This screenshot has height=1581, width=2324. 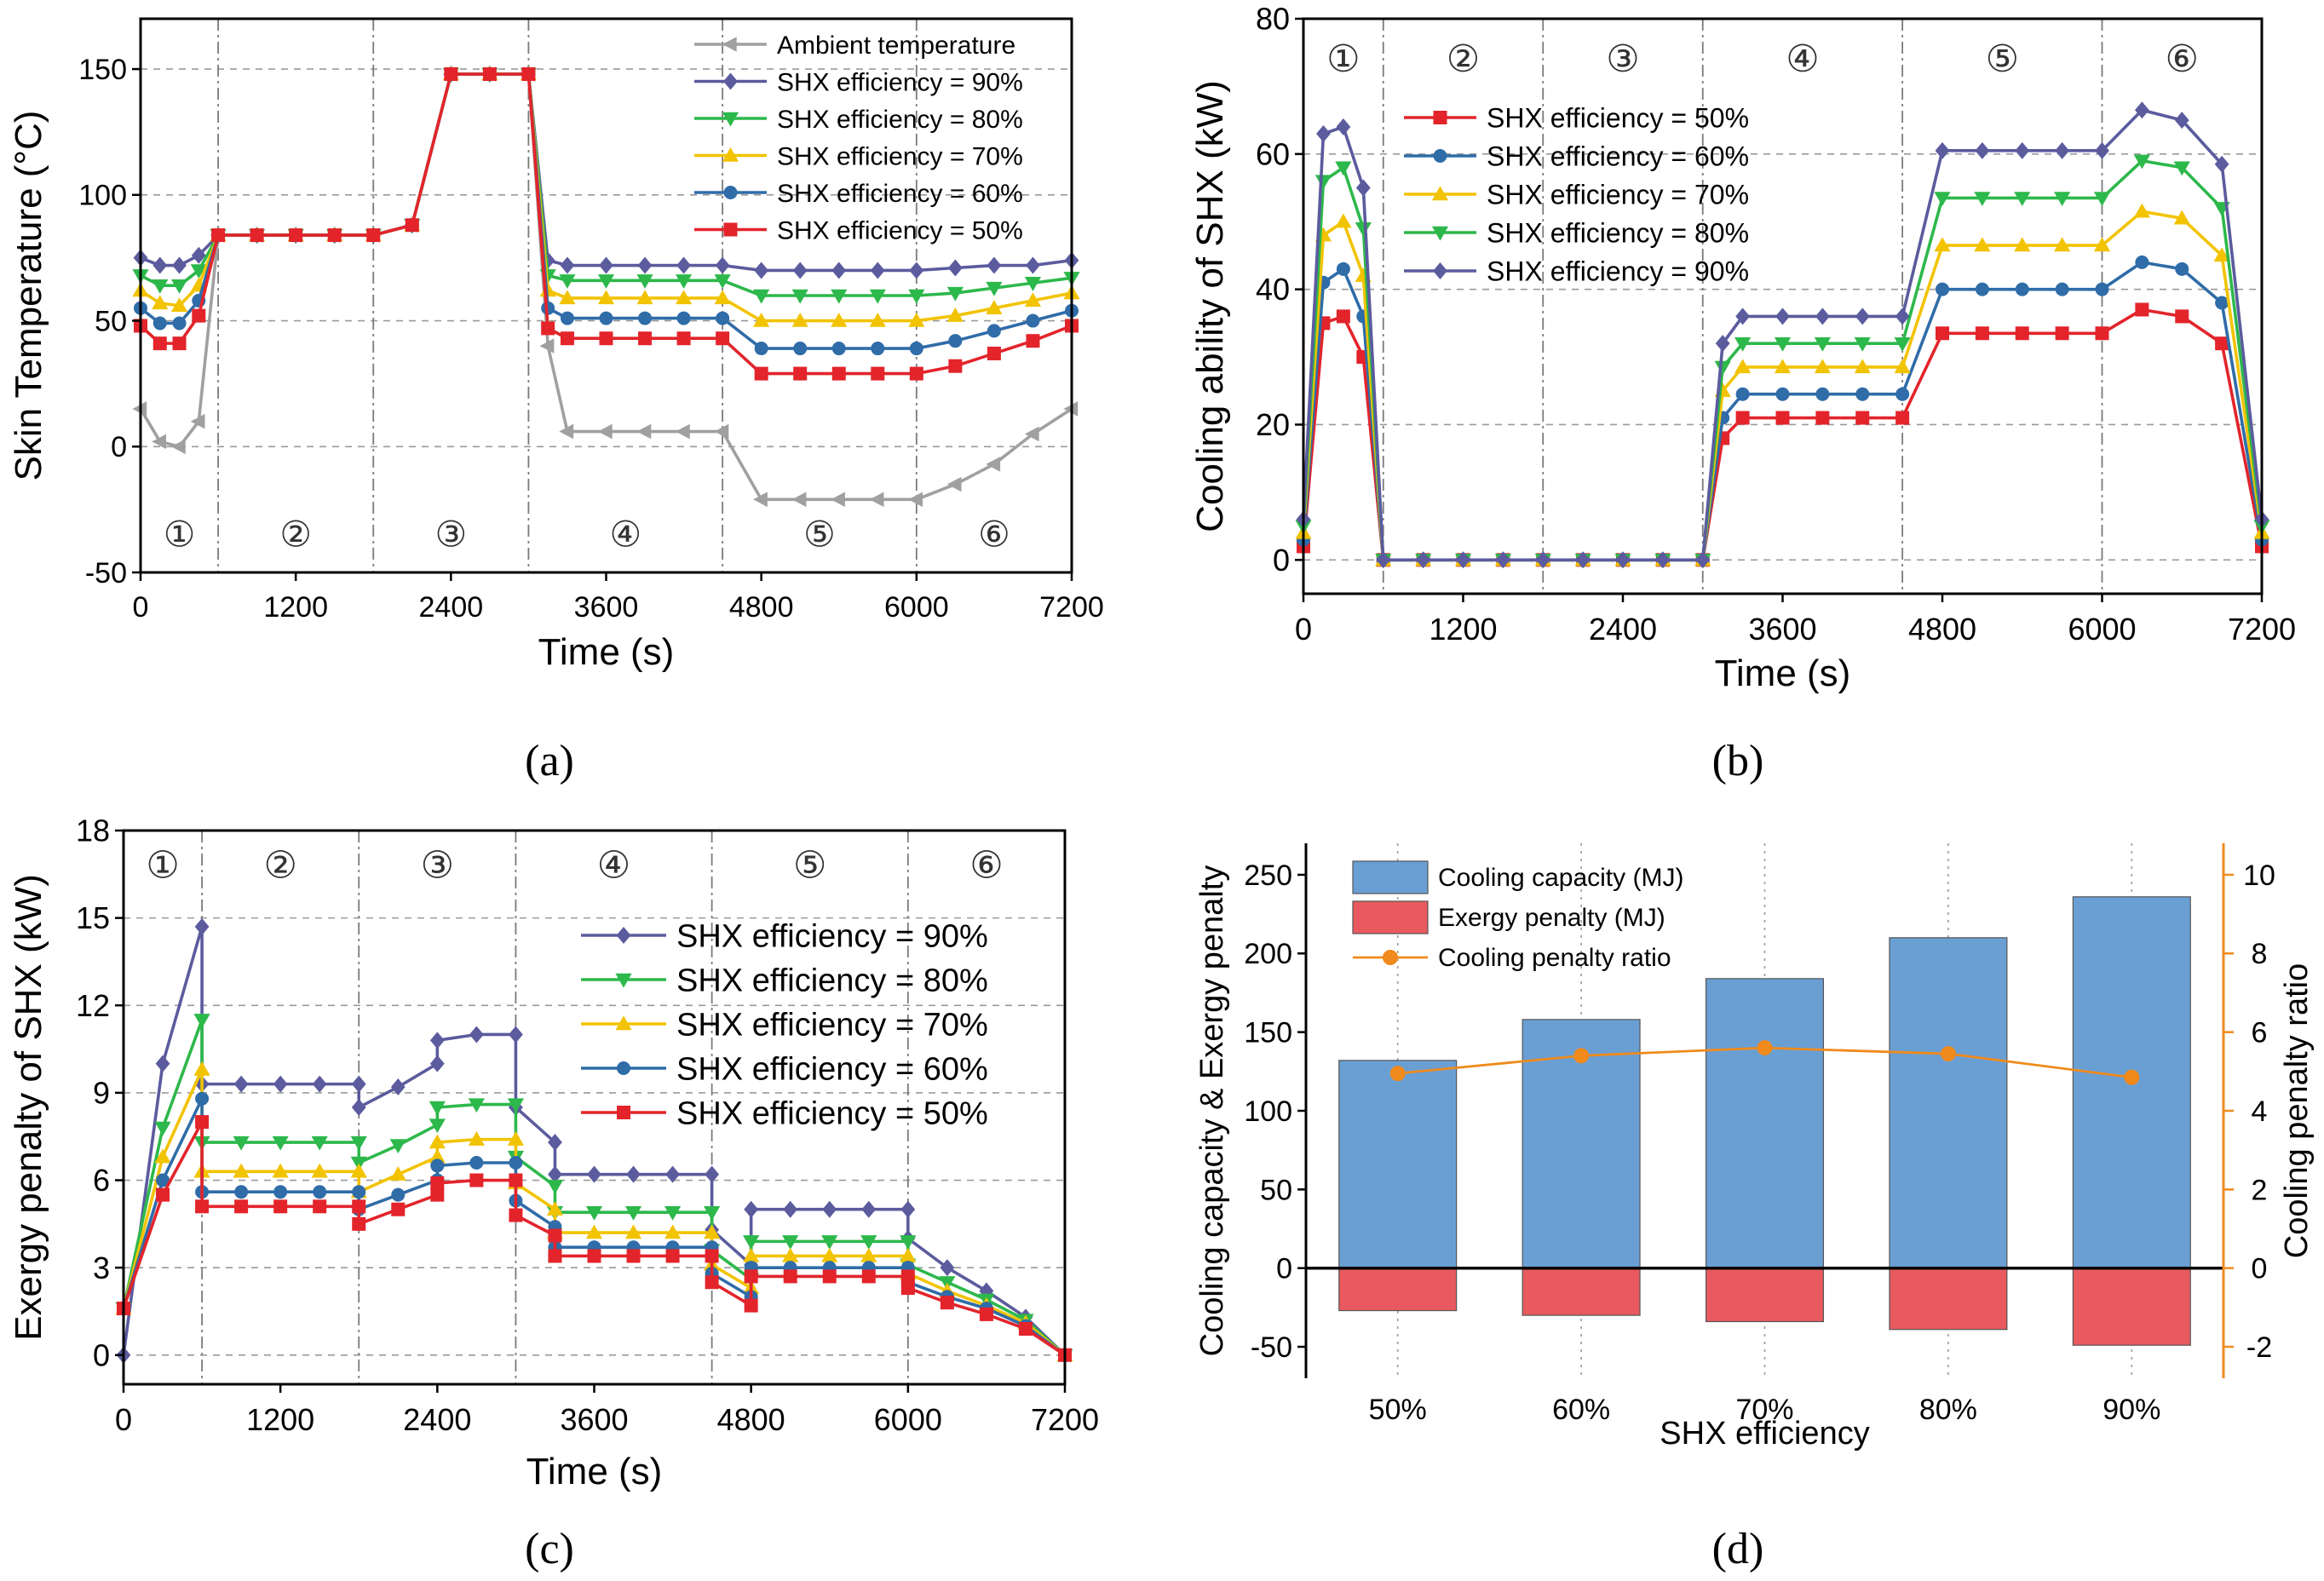 What do you see at coordinates (1273, 424) in the screenshot?
I see `y-tick-label: 20` at bounding box center [1273, 424].